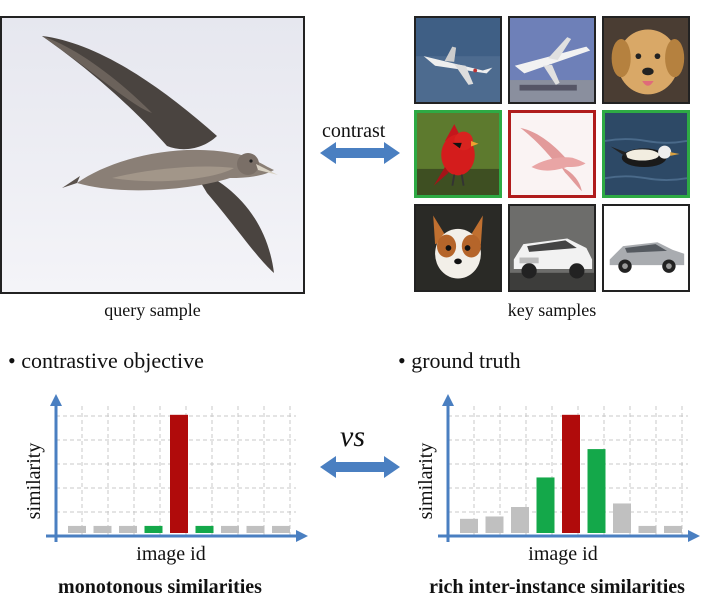 The image size is (724, 608). I want to click on contrast-label: contrast, so click(354, 131).